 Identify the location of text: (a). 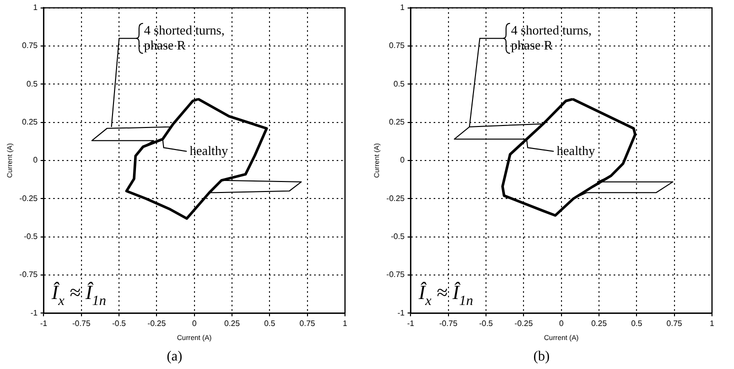
(174, 356).